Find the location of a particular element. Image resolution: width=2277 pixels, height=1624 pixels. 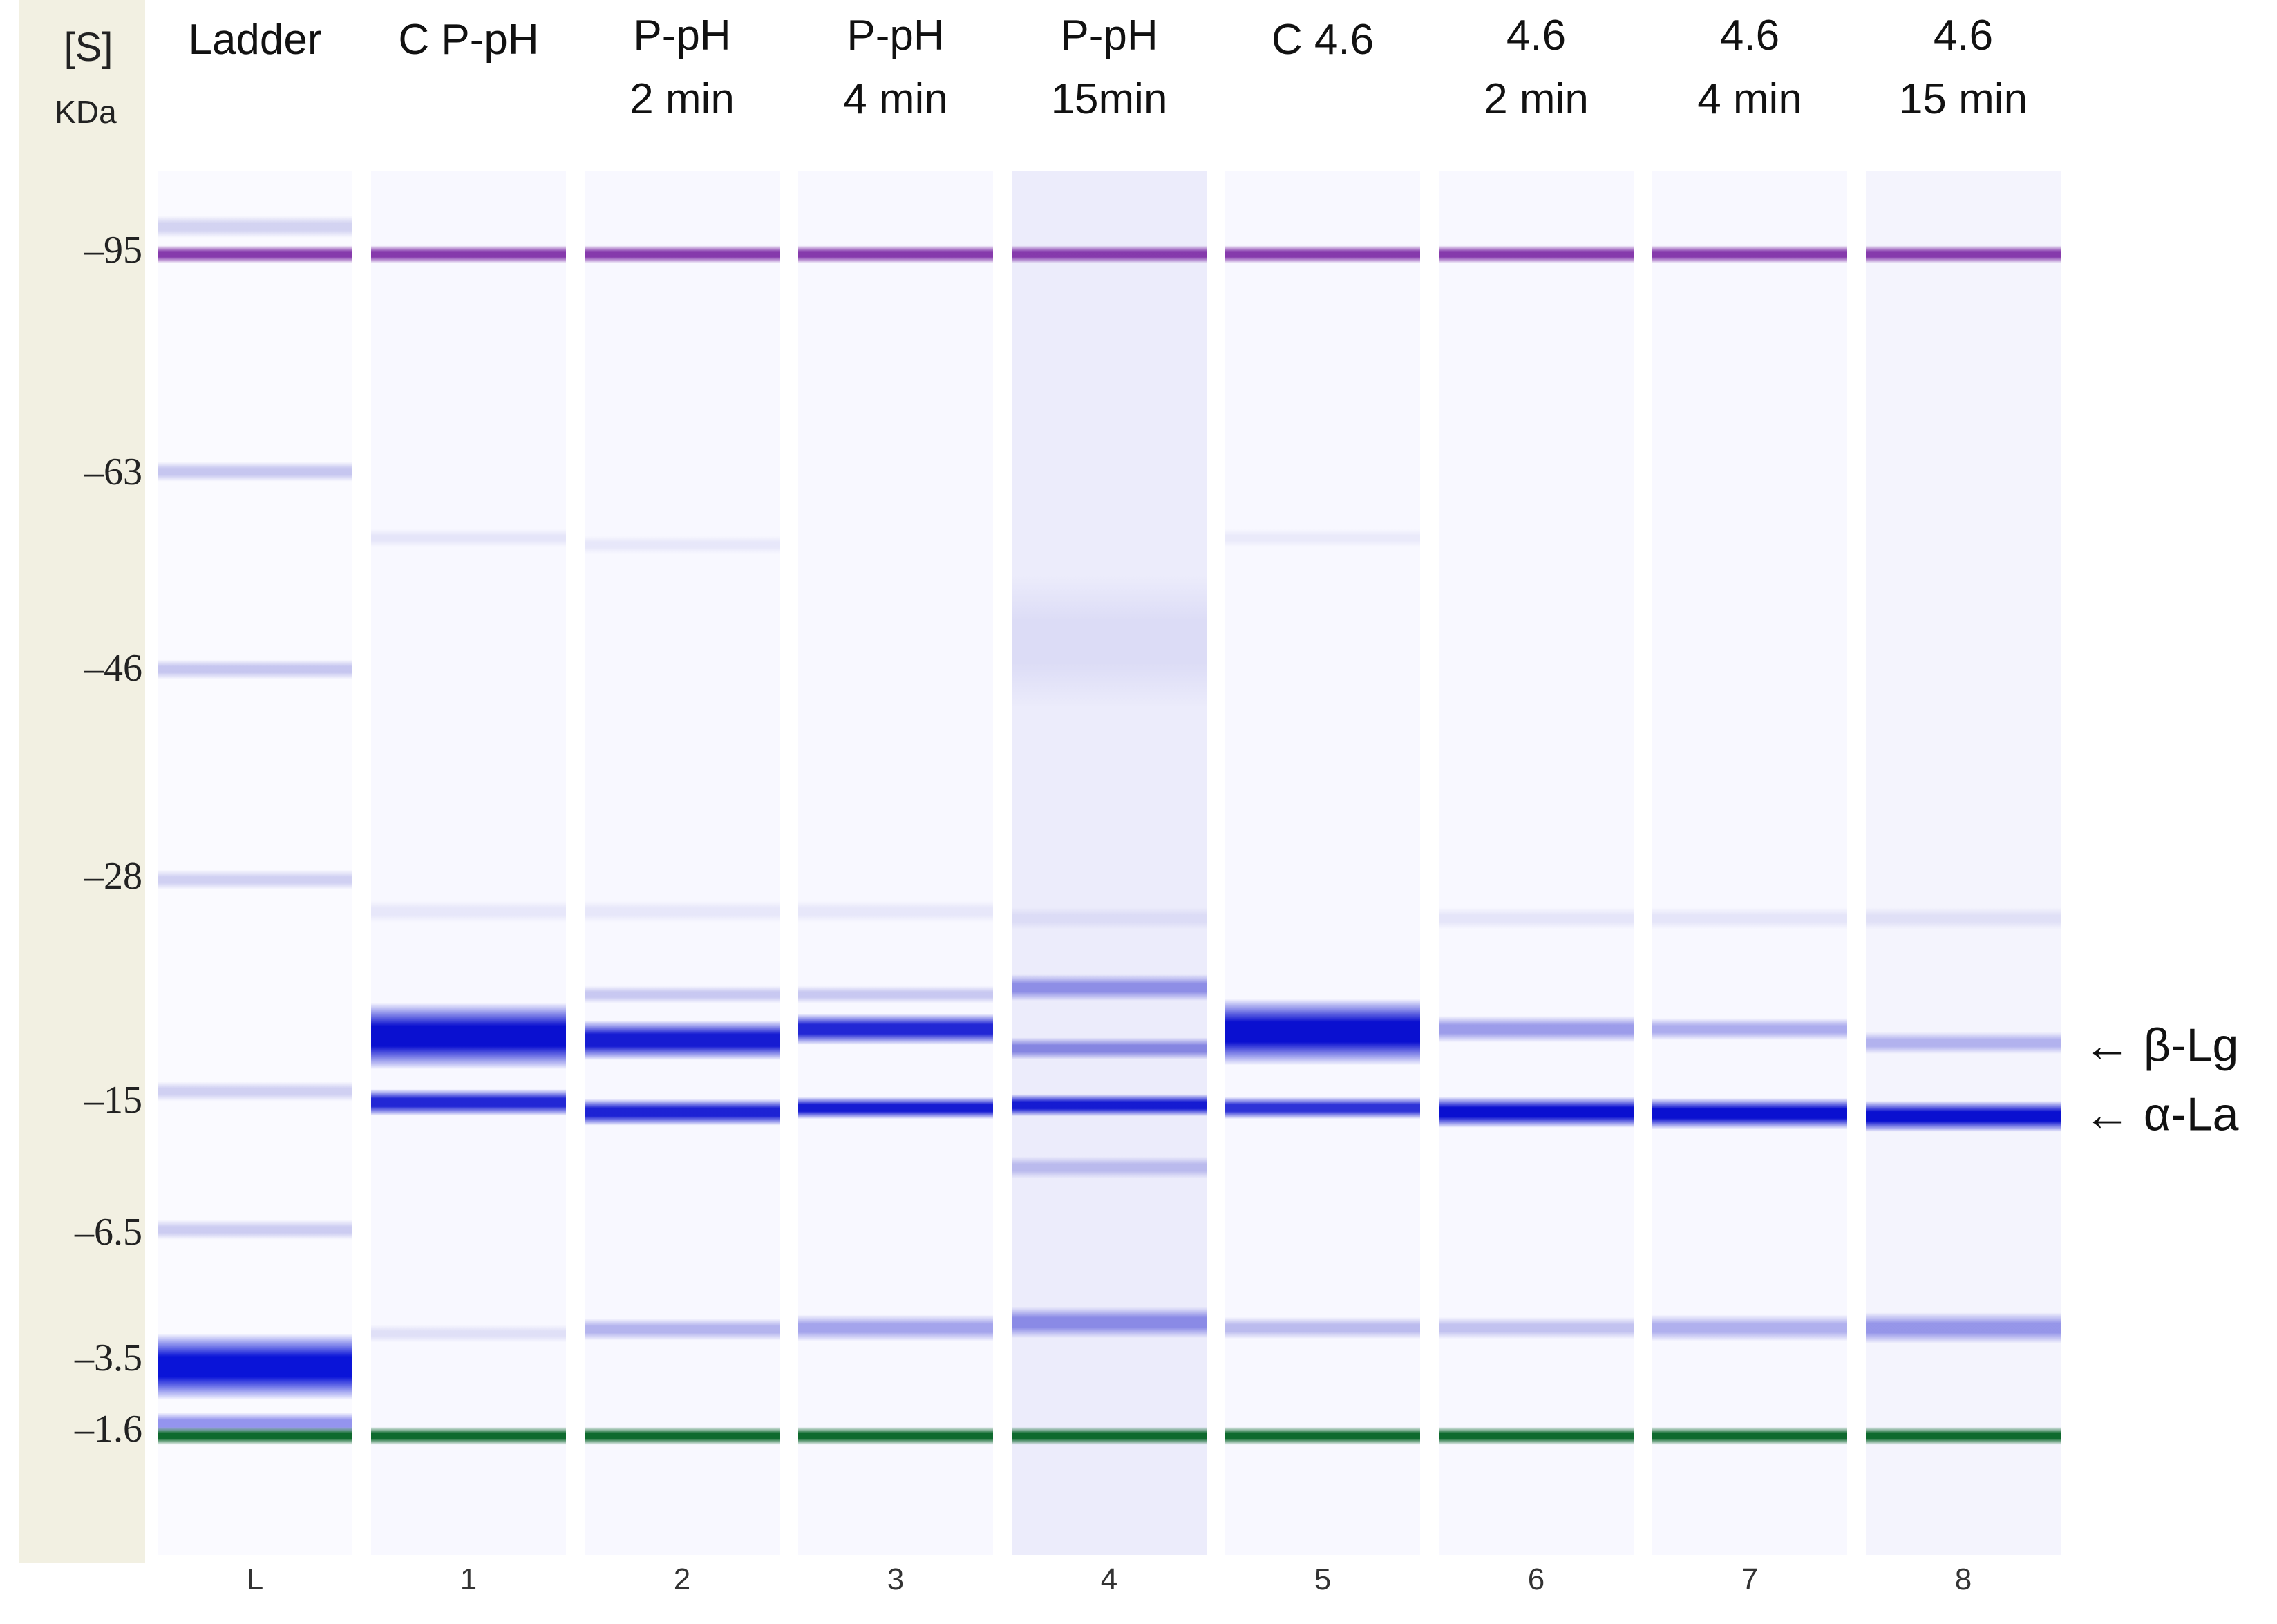

kda-marker-labels: –95 –63 –46 –28 –15 –6.5 –3.5 –1.6 is located at coordinates (108, 840).